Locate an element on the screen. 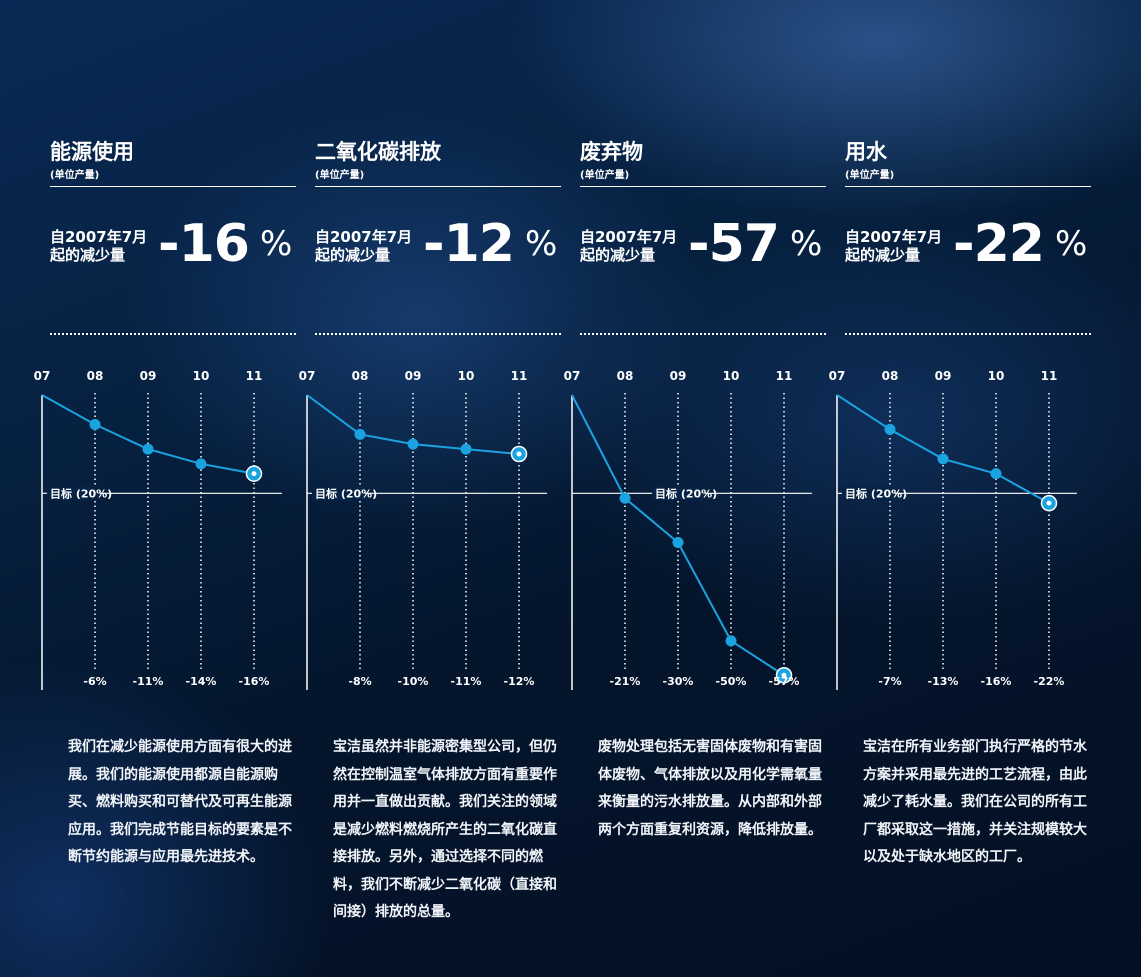 The image size is (1141, 977). value-label-08: -6% is located at coordinates (94, 681).